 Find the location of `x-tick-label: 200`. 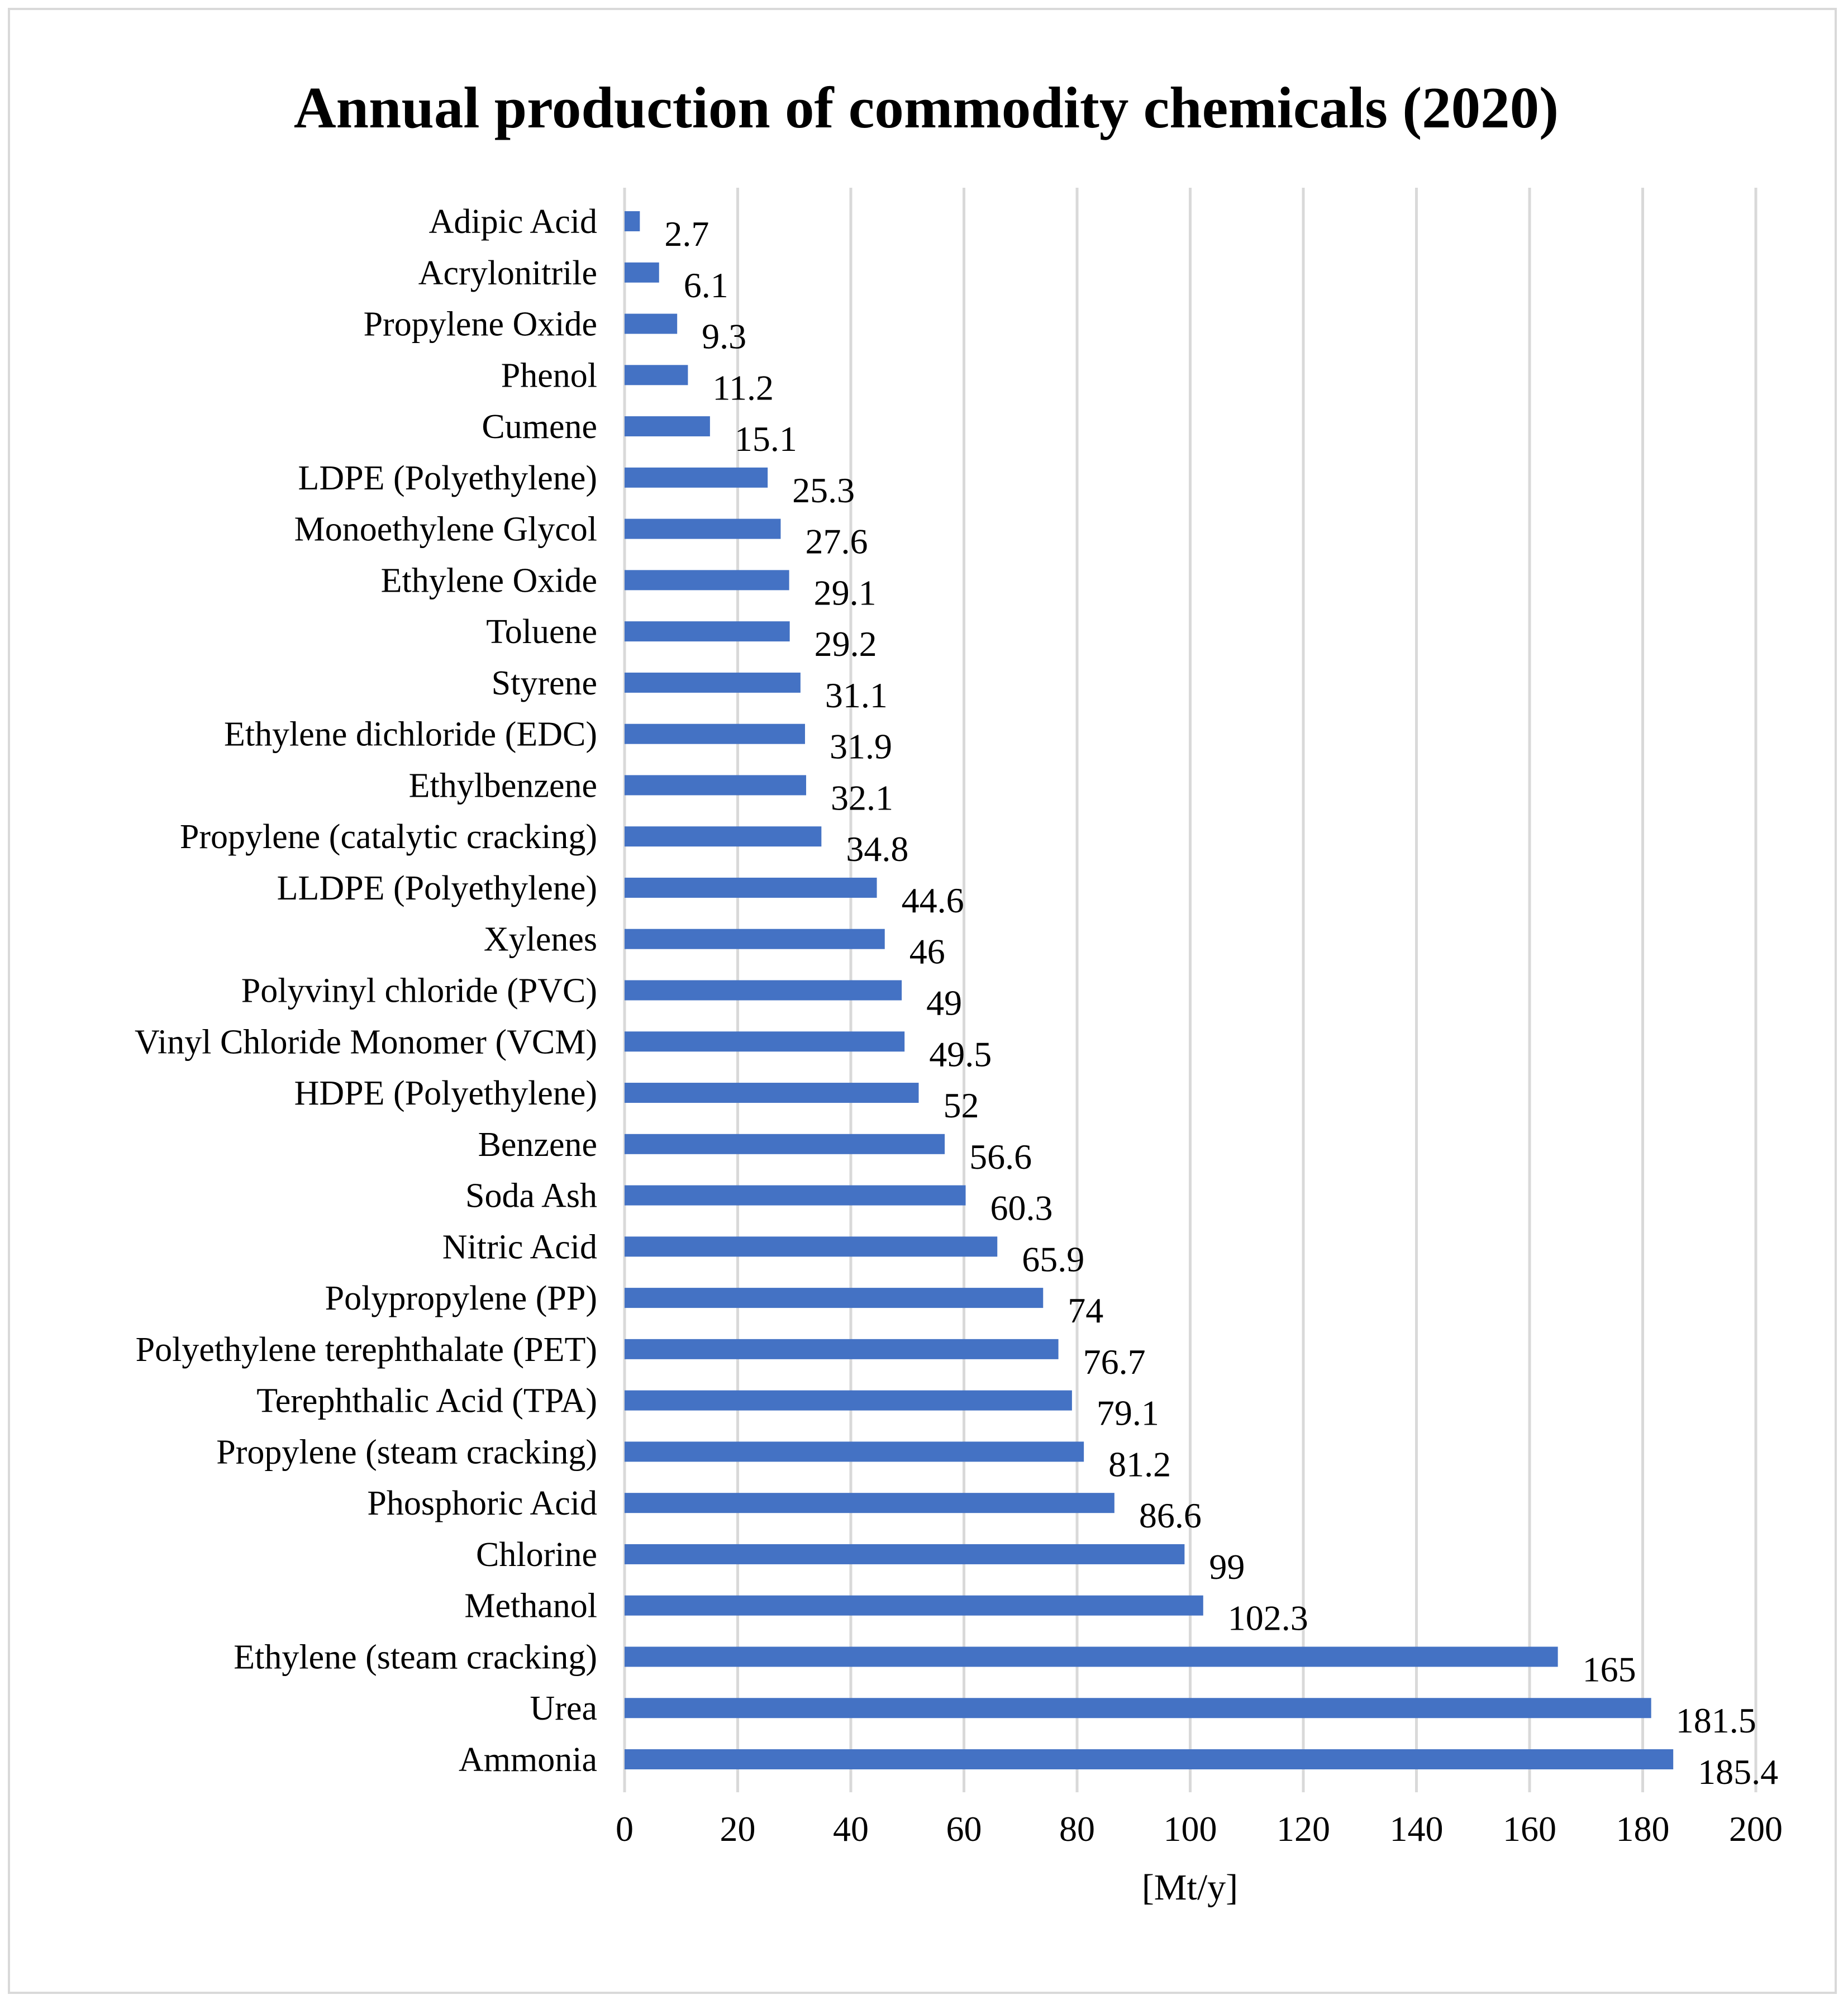

x-tick-label: 200 is located at coordinates (1756, 1829).